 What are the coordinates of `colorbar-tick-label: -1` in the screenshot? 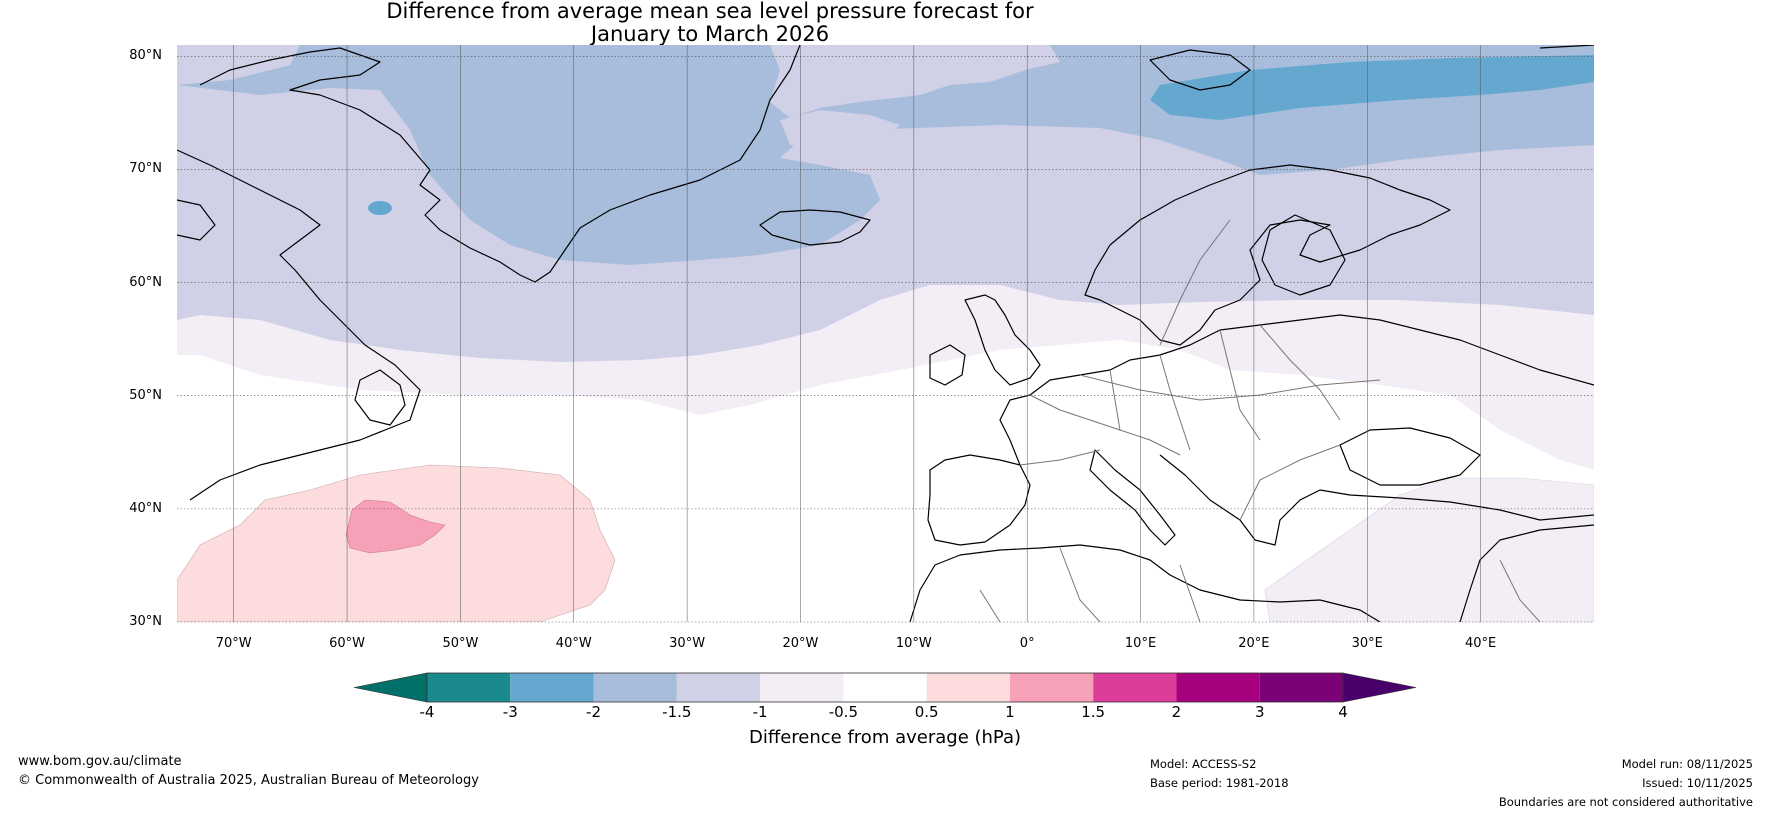 It's located at (760, 712).